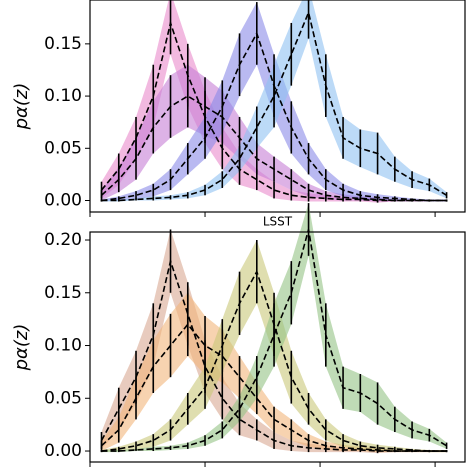 The width and height of the screenshot is (474, 474). I want to click on panel-title: LSST, so click(278, 222).